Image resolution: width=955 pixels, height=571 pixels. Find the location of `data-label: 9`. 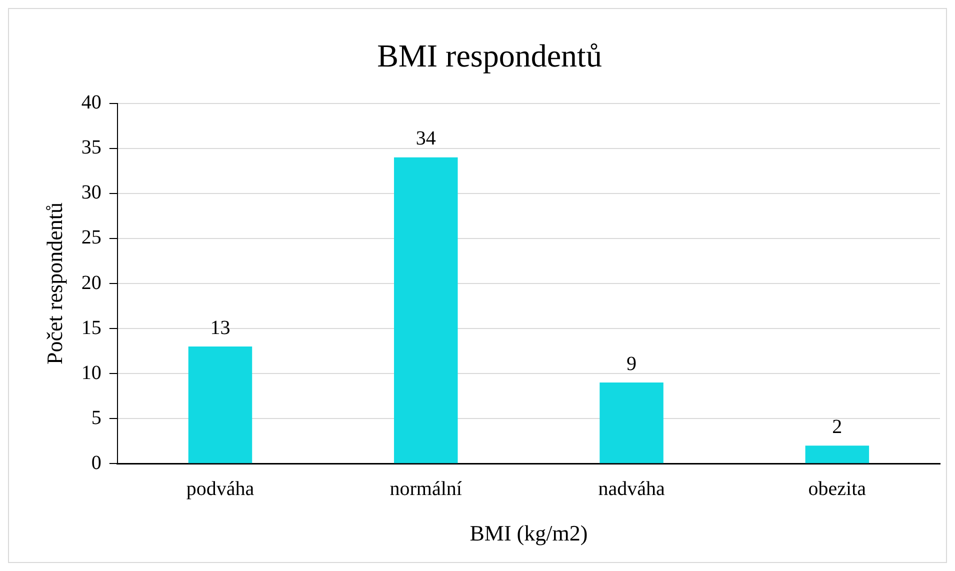

data-label: 9 is located at coordinates (631, 363).